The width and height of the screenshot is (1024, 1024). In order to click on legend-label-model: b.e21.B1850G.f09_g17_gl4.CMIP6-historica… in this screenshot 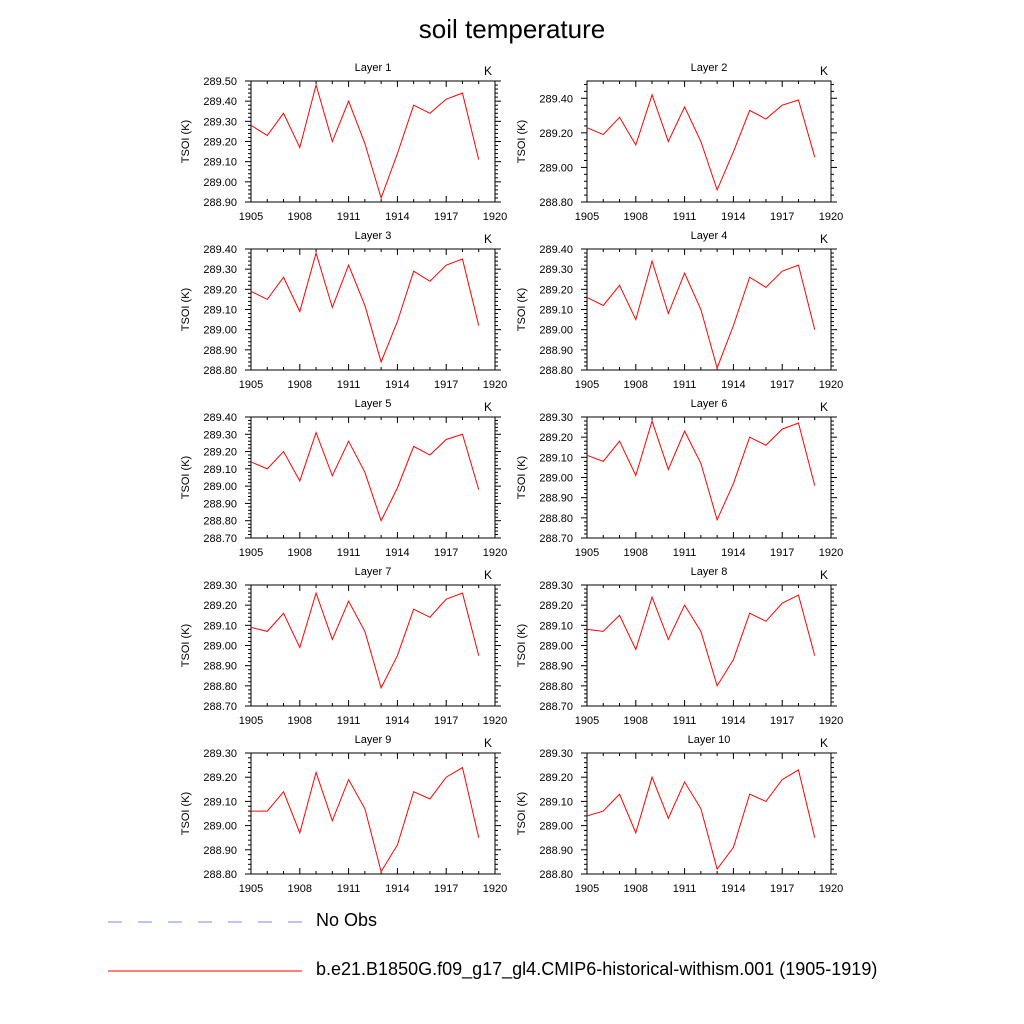, I will do `click(597, 969)`.